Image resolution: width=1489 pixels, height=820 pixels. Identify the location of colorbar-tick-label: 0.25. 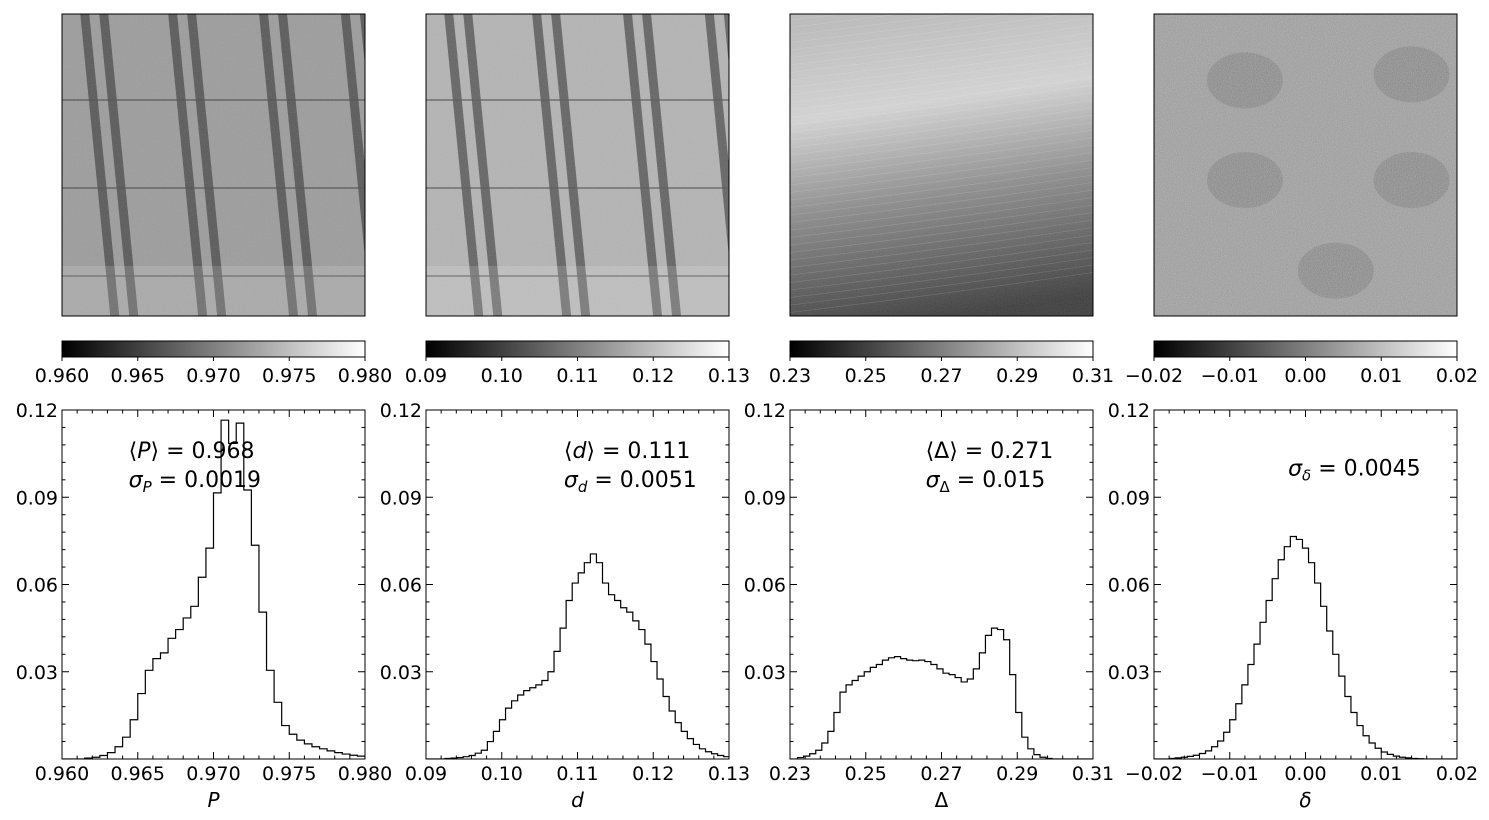
(866, 376).